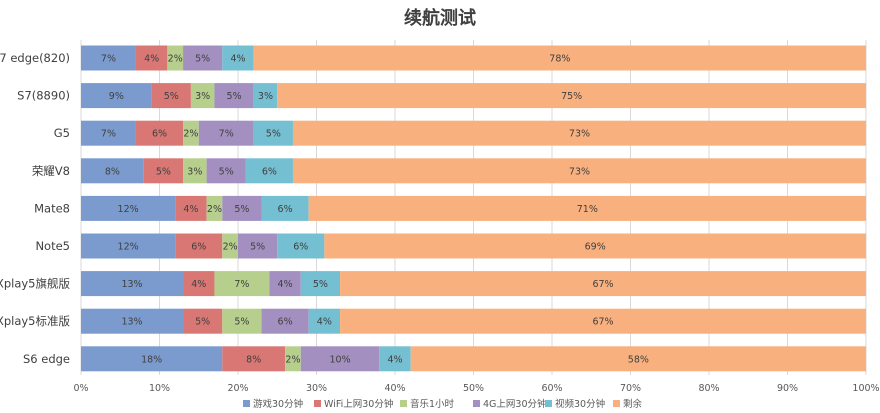 Image resolution: width=880 pixels, height=413 pixels. What do you see at coordinates (633, 404) in the screenshot?
I see `legend-label: 剩余` at bounding box center [633, 404].